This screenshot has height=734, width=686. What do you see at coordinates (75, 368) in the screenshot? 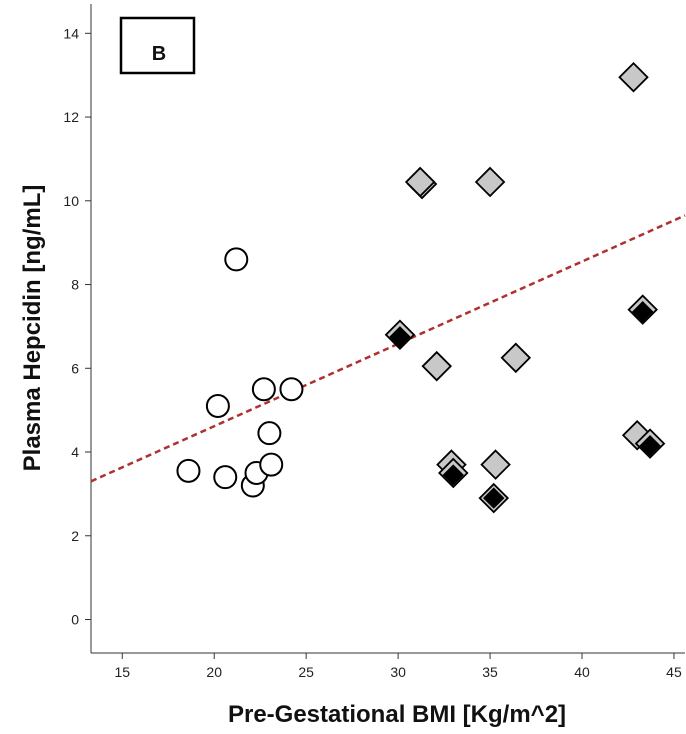
I see `y-tick-label: 6` at bounding box center [75, 368].